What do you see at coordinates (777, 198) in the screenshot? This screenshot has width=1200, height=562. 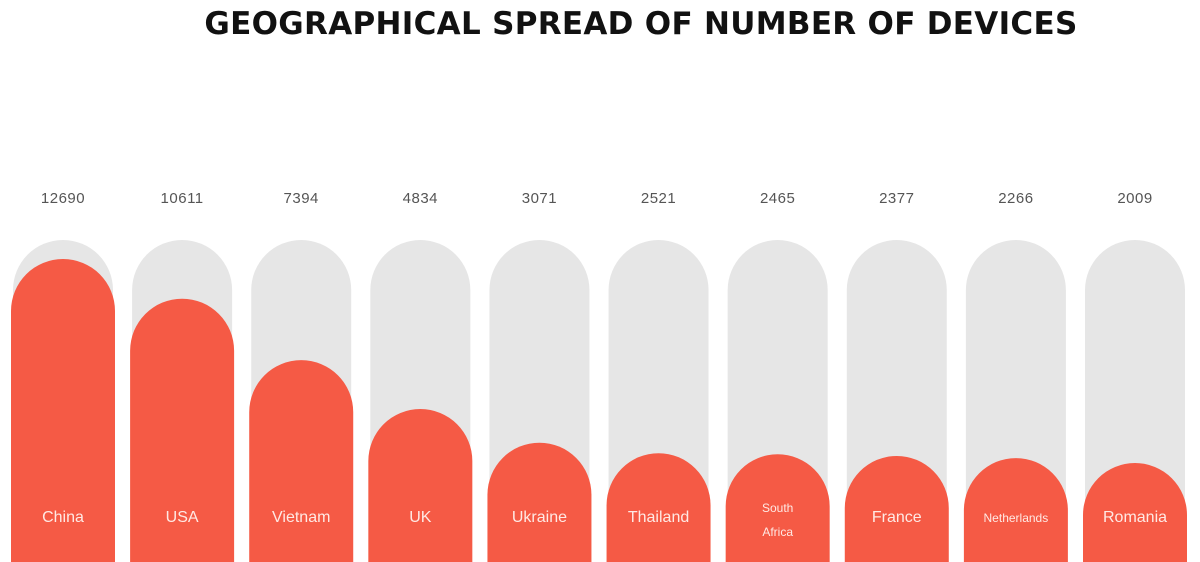 I see `value-label: 2465` at bounding box center [777, 198].